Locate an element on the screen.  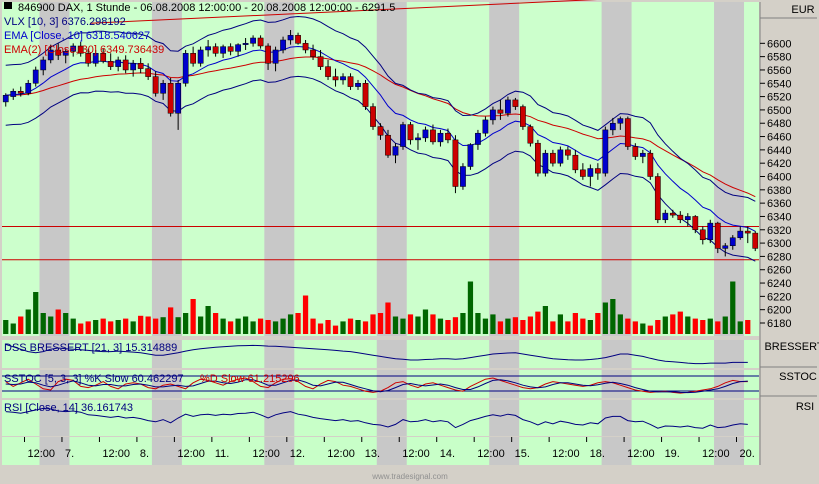
y-tick-label: 6260 is located at coordinates (779, 271).